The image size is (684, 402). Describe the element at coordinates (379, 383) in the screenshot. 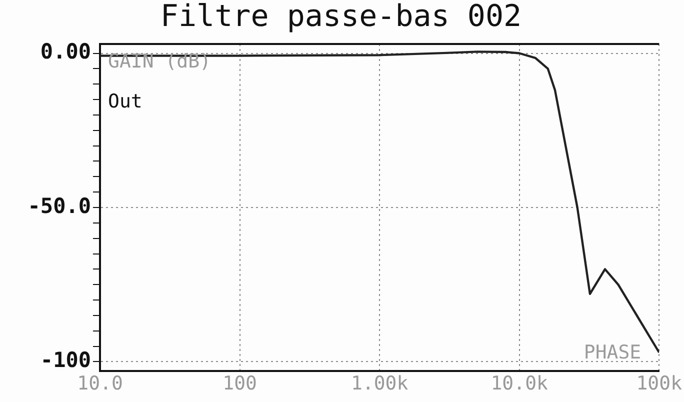

I see `x-tick-label: 1.00k` at that location.